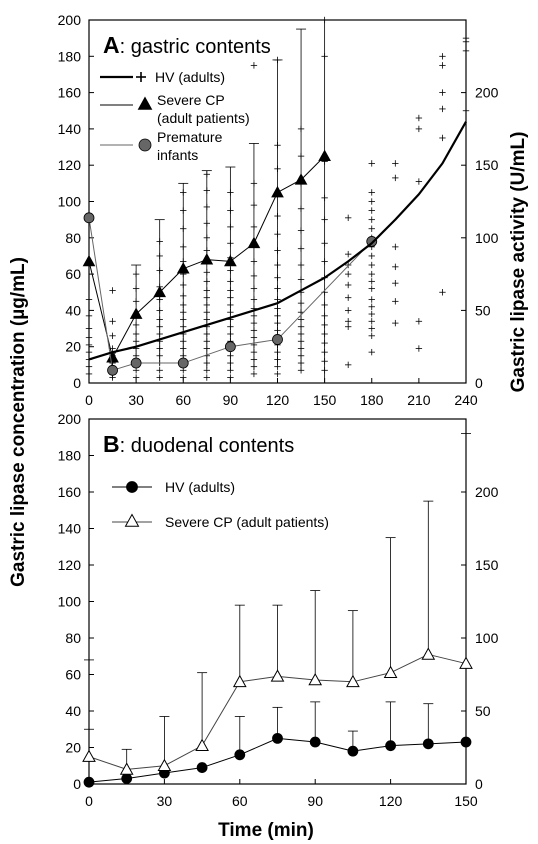 The width and height of the screenshot is (538, 844). What do you see at coordinates (518, 262) in the screenshot?
I see `y-axis-label-right: Gastric lipase activity (U/mL)` at bounding box center [518, 262].